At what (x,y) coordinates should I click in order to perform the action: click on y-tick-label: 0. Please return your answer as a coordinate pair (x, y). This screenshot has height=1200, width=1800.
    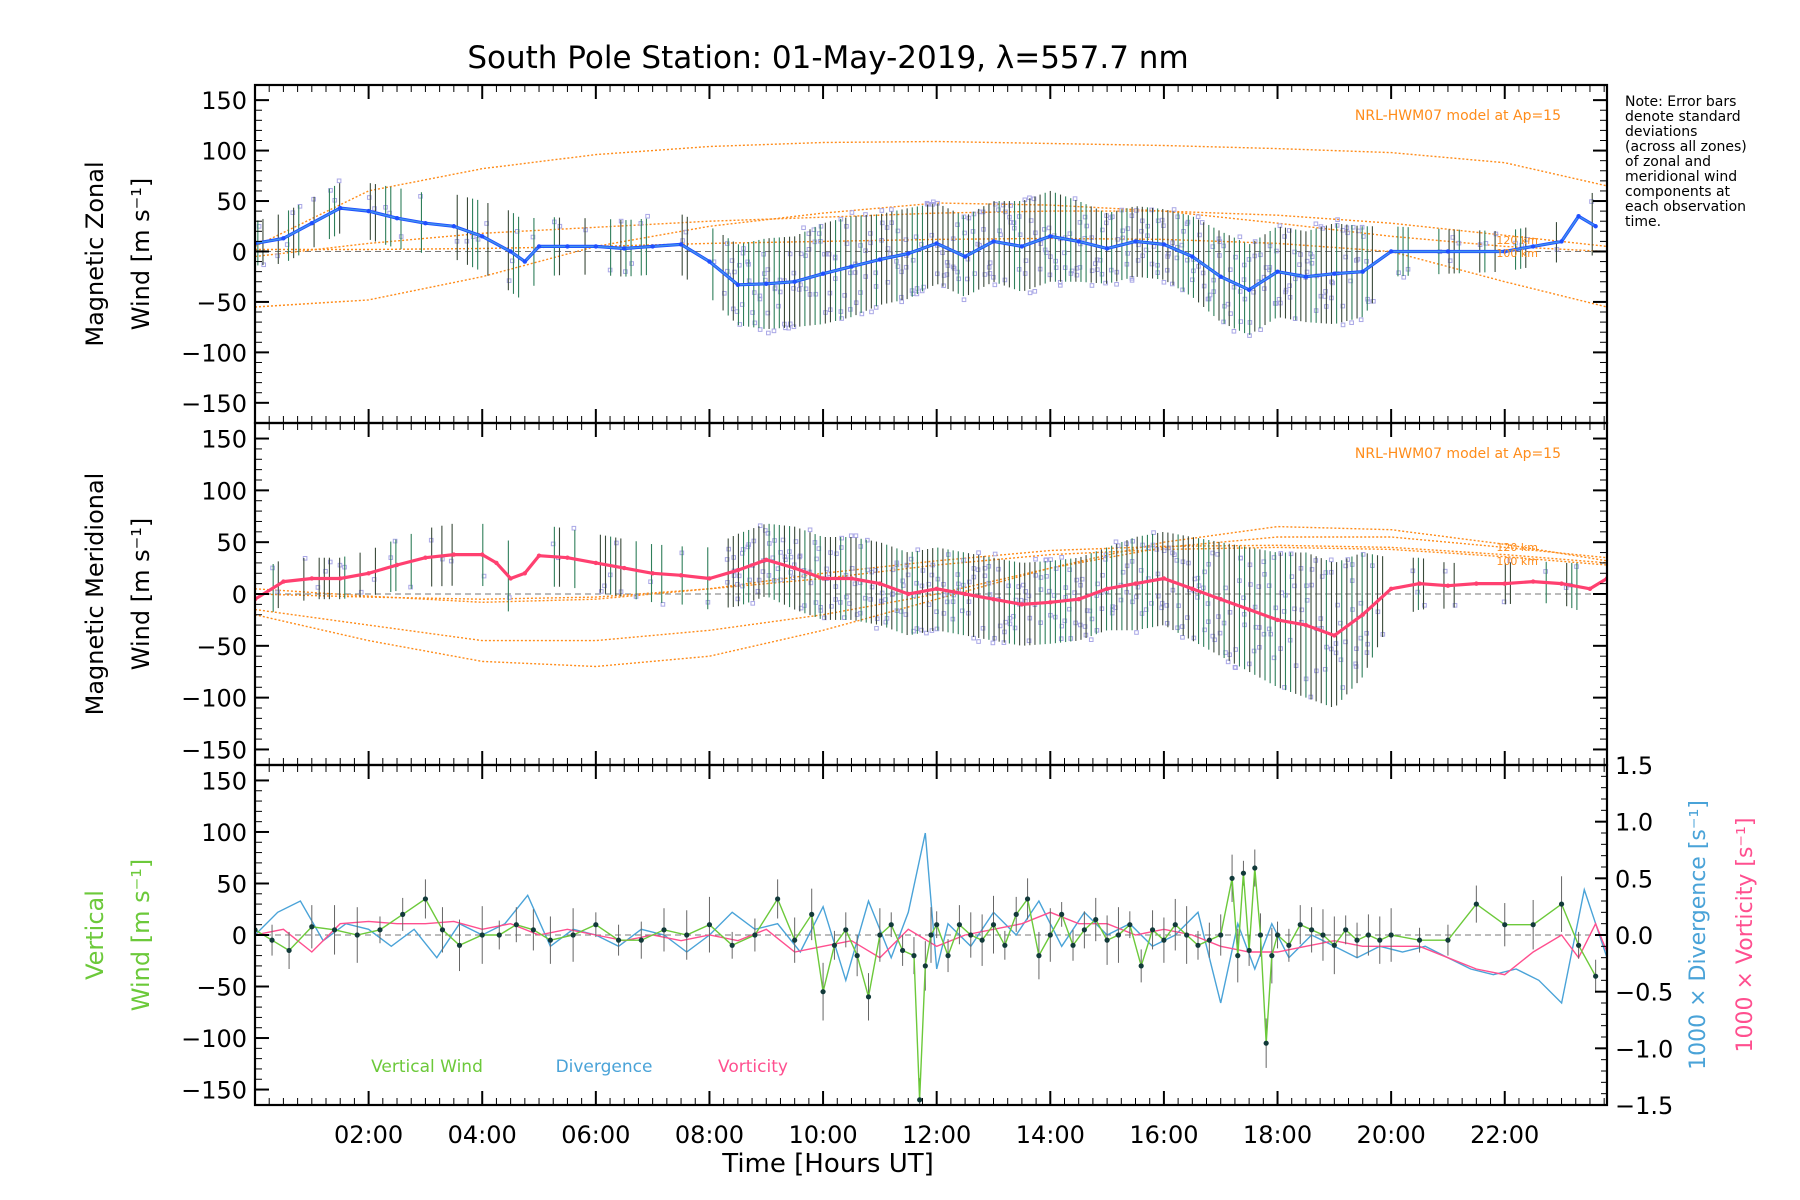
    Looking at the image, I should click on (239, 252).